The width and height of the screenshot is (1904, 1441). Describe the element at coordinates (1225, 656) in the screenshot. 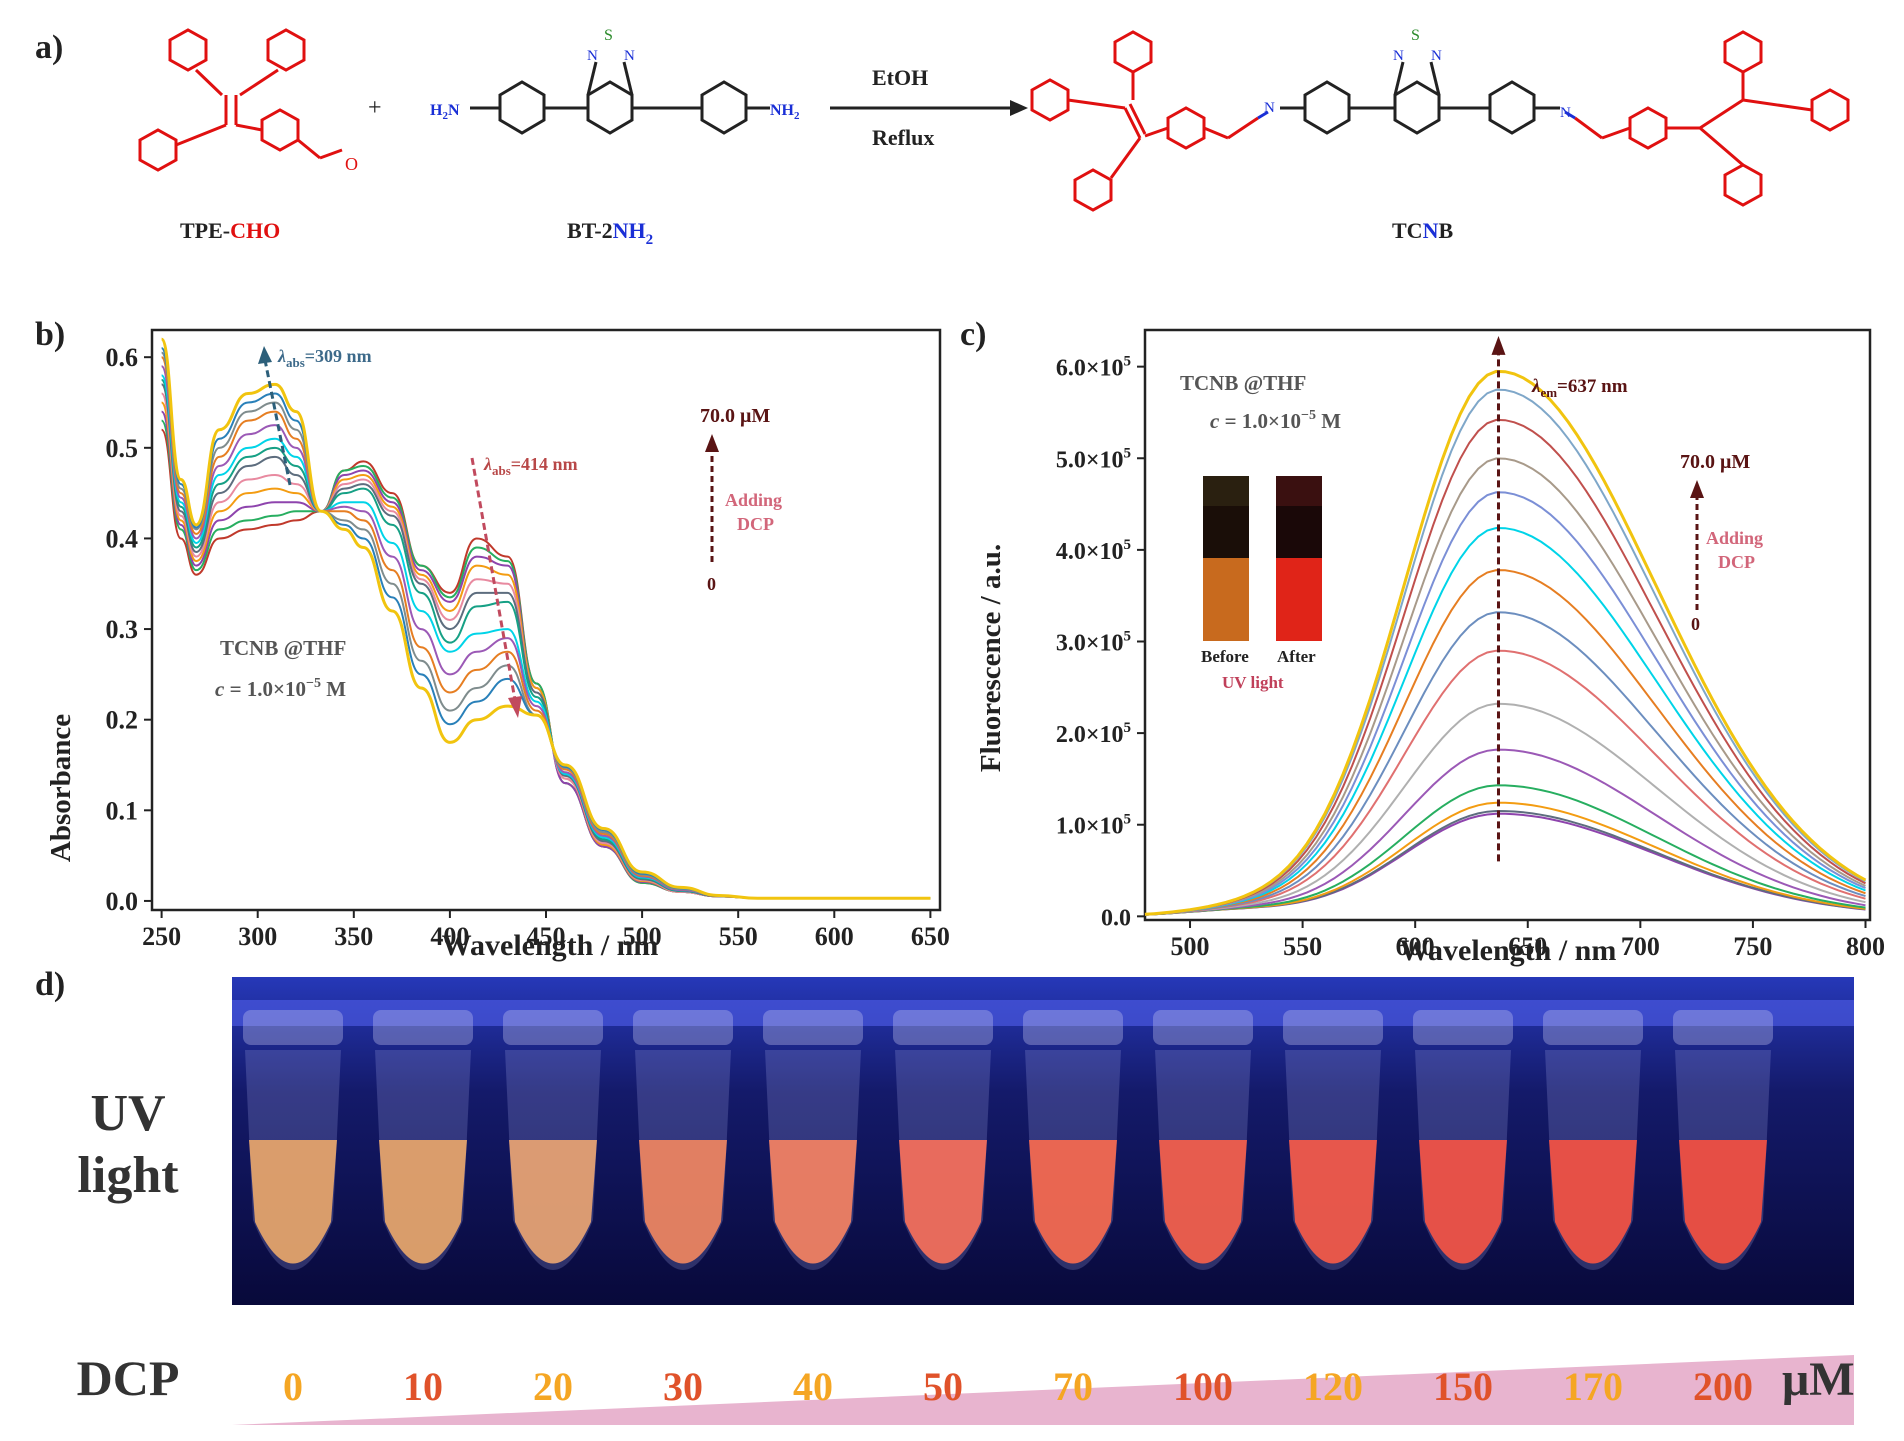

I see `inset-before-label: Before` at that location.